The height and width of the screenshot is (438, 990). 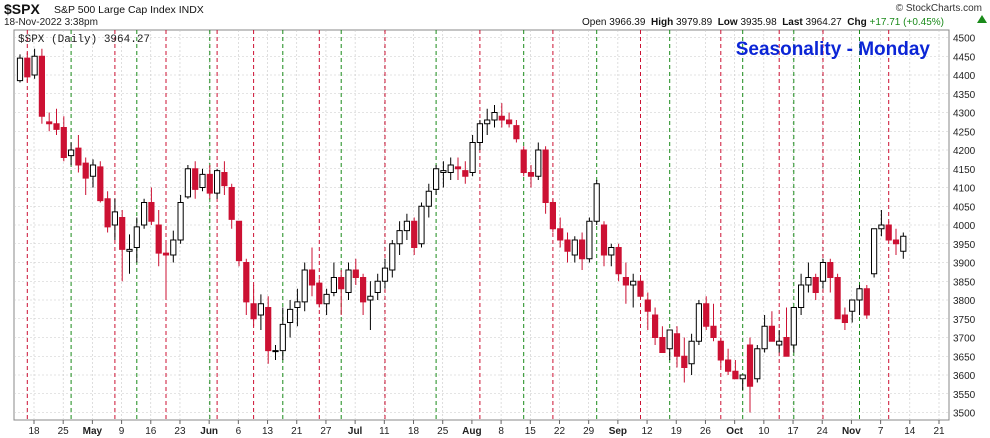 I want to click on y-tick-label: 4250, so click(x=964, y=132).